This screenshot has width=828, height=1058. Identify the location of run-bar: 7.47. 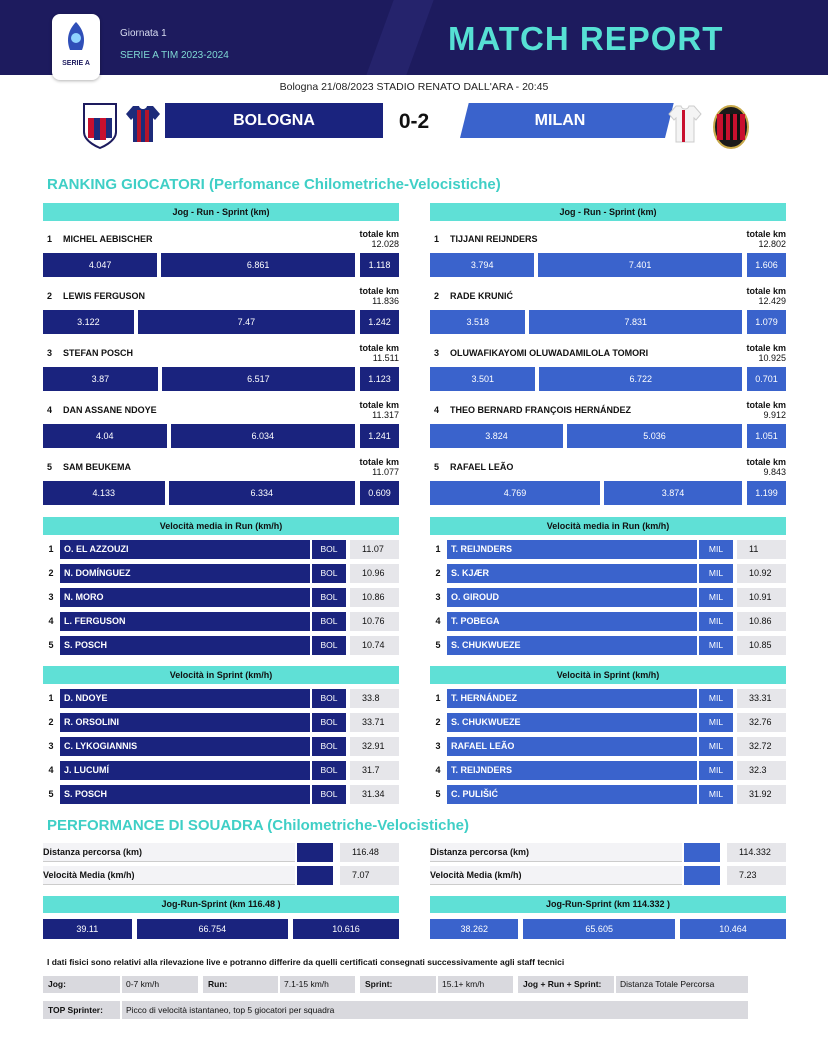
(246, 322).